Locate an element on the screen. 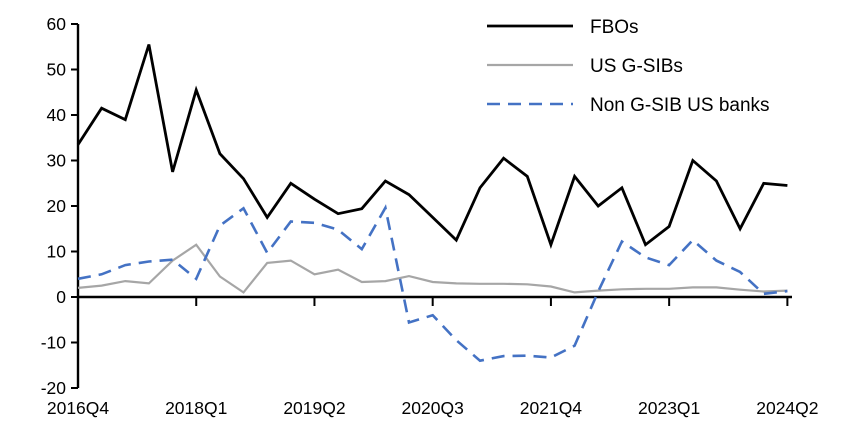  y-tick-label: 30 is located at coordinates (57, 161).